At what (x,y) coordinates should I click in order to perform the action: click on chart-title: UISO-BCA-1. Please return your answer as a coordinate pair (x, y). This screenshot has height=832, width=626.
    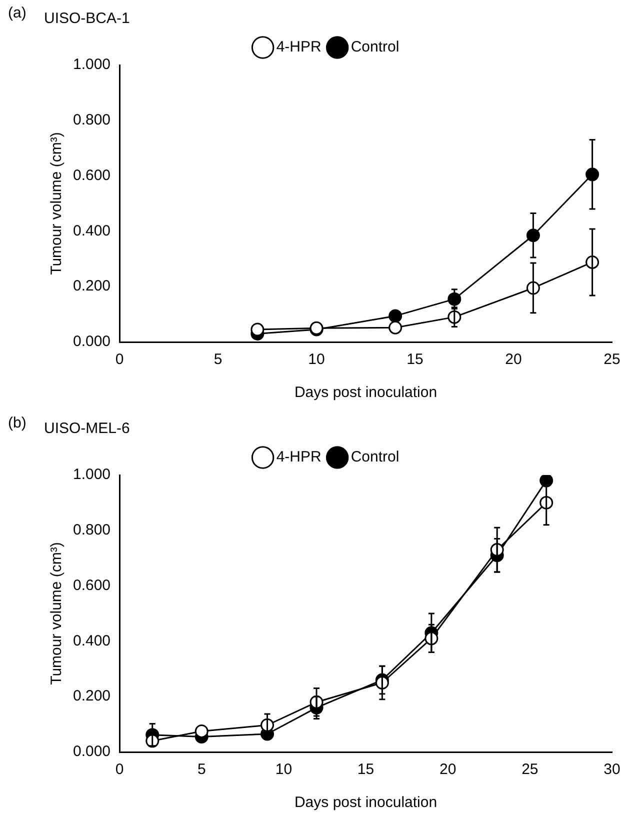
    Looking at the image, I should click on (87, 19).